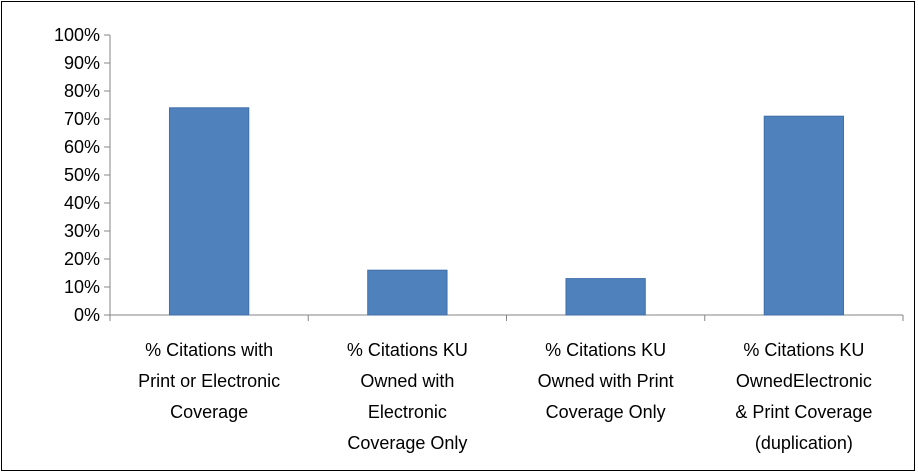 The width and height of the screenshot is (918, 474). I want to click on y-tick-label: 80%, so click(82, 91).